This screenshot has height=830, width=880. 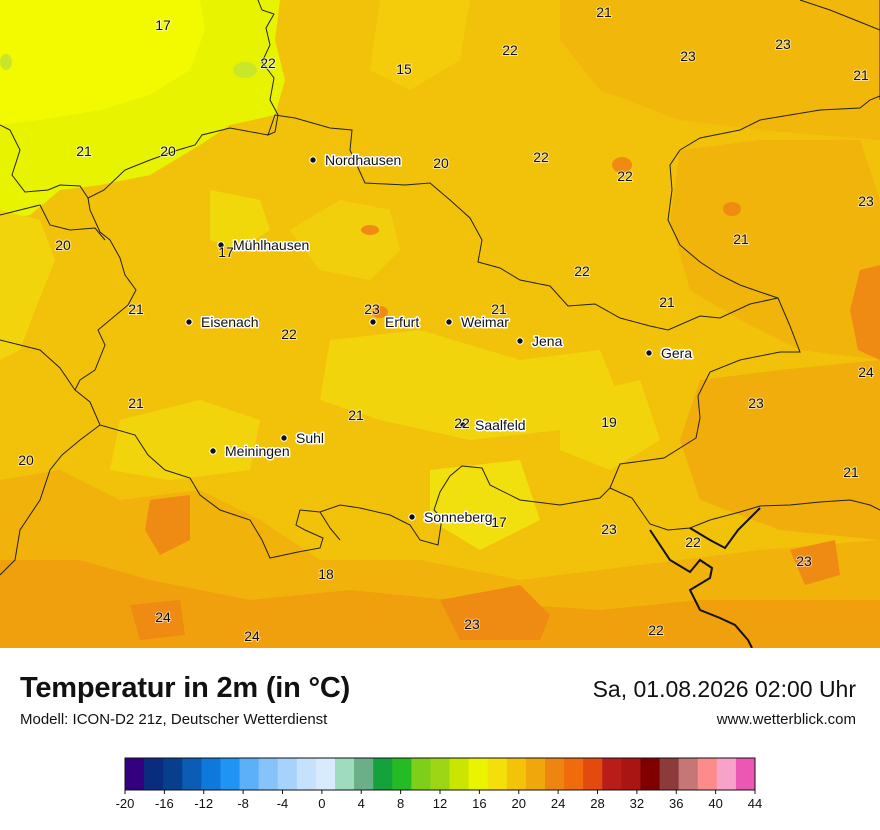 What do you see at coordinates (185, 688) in the screenshot?
I see `map-title: Temperatur in 2m (in °C)` at bounding box center [185, 688].